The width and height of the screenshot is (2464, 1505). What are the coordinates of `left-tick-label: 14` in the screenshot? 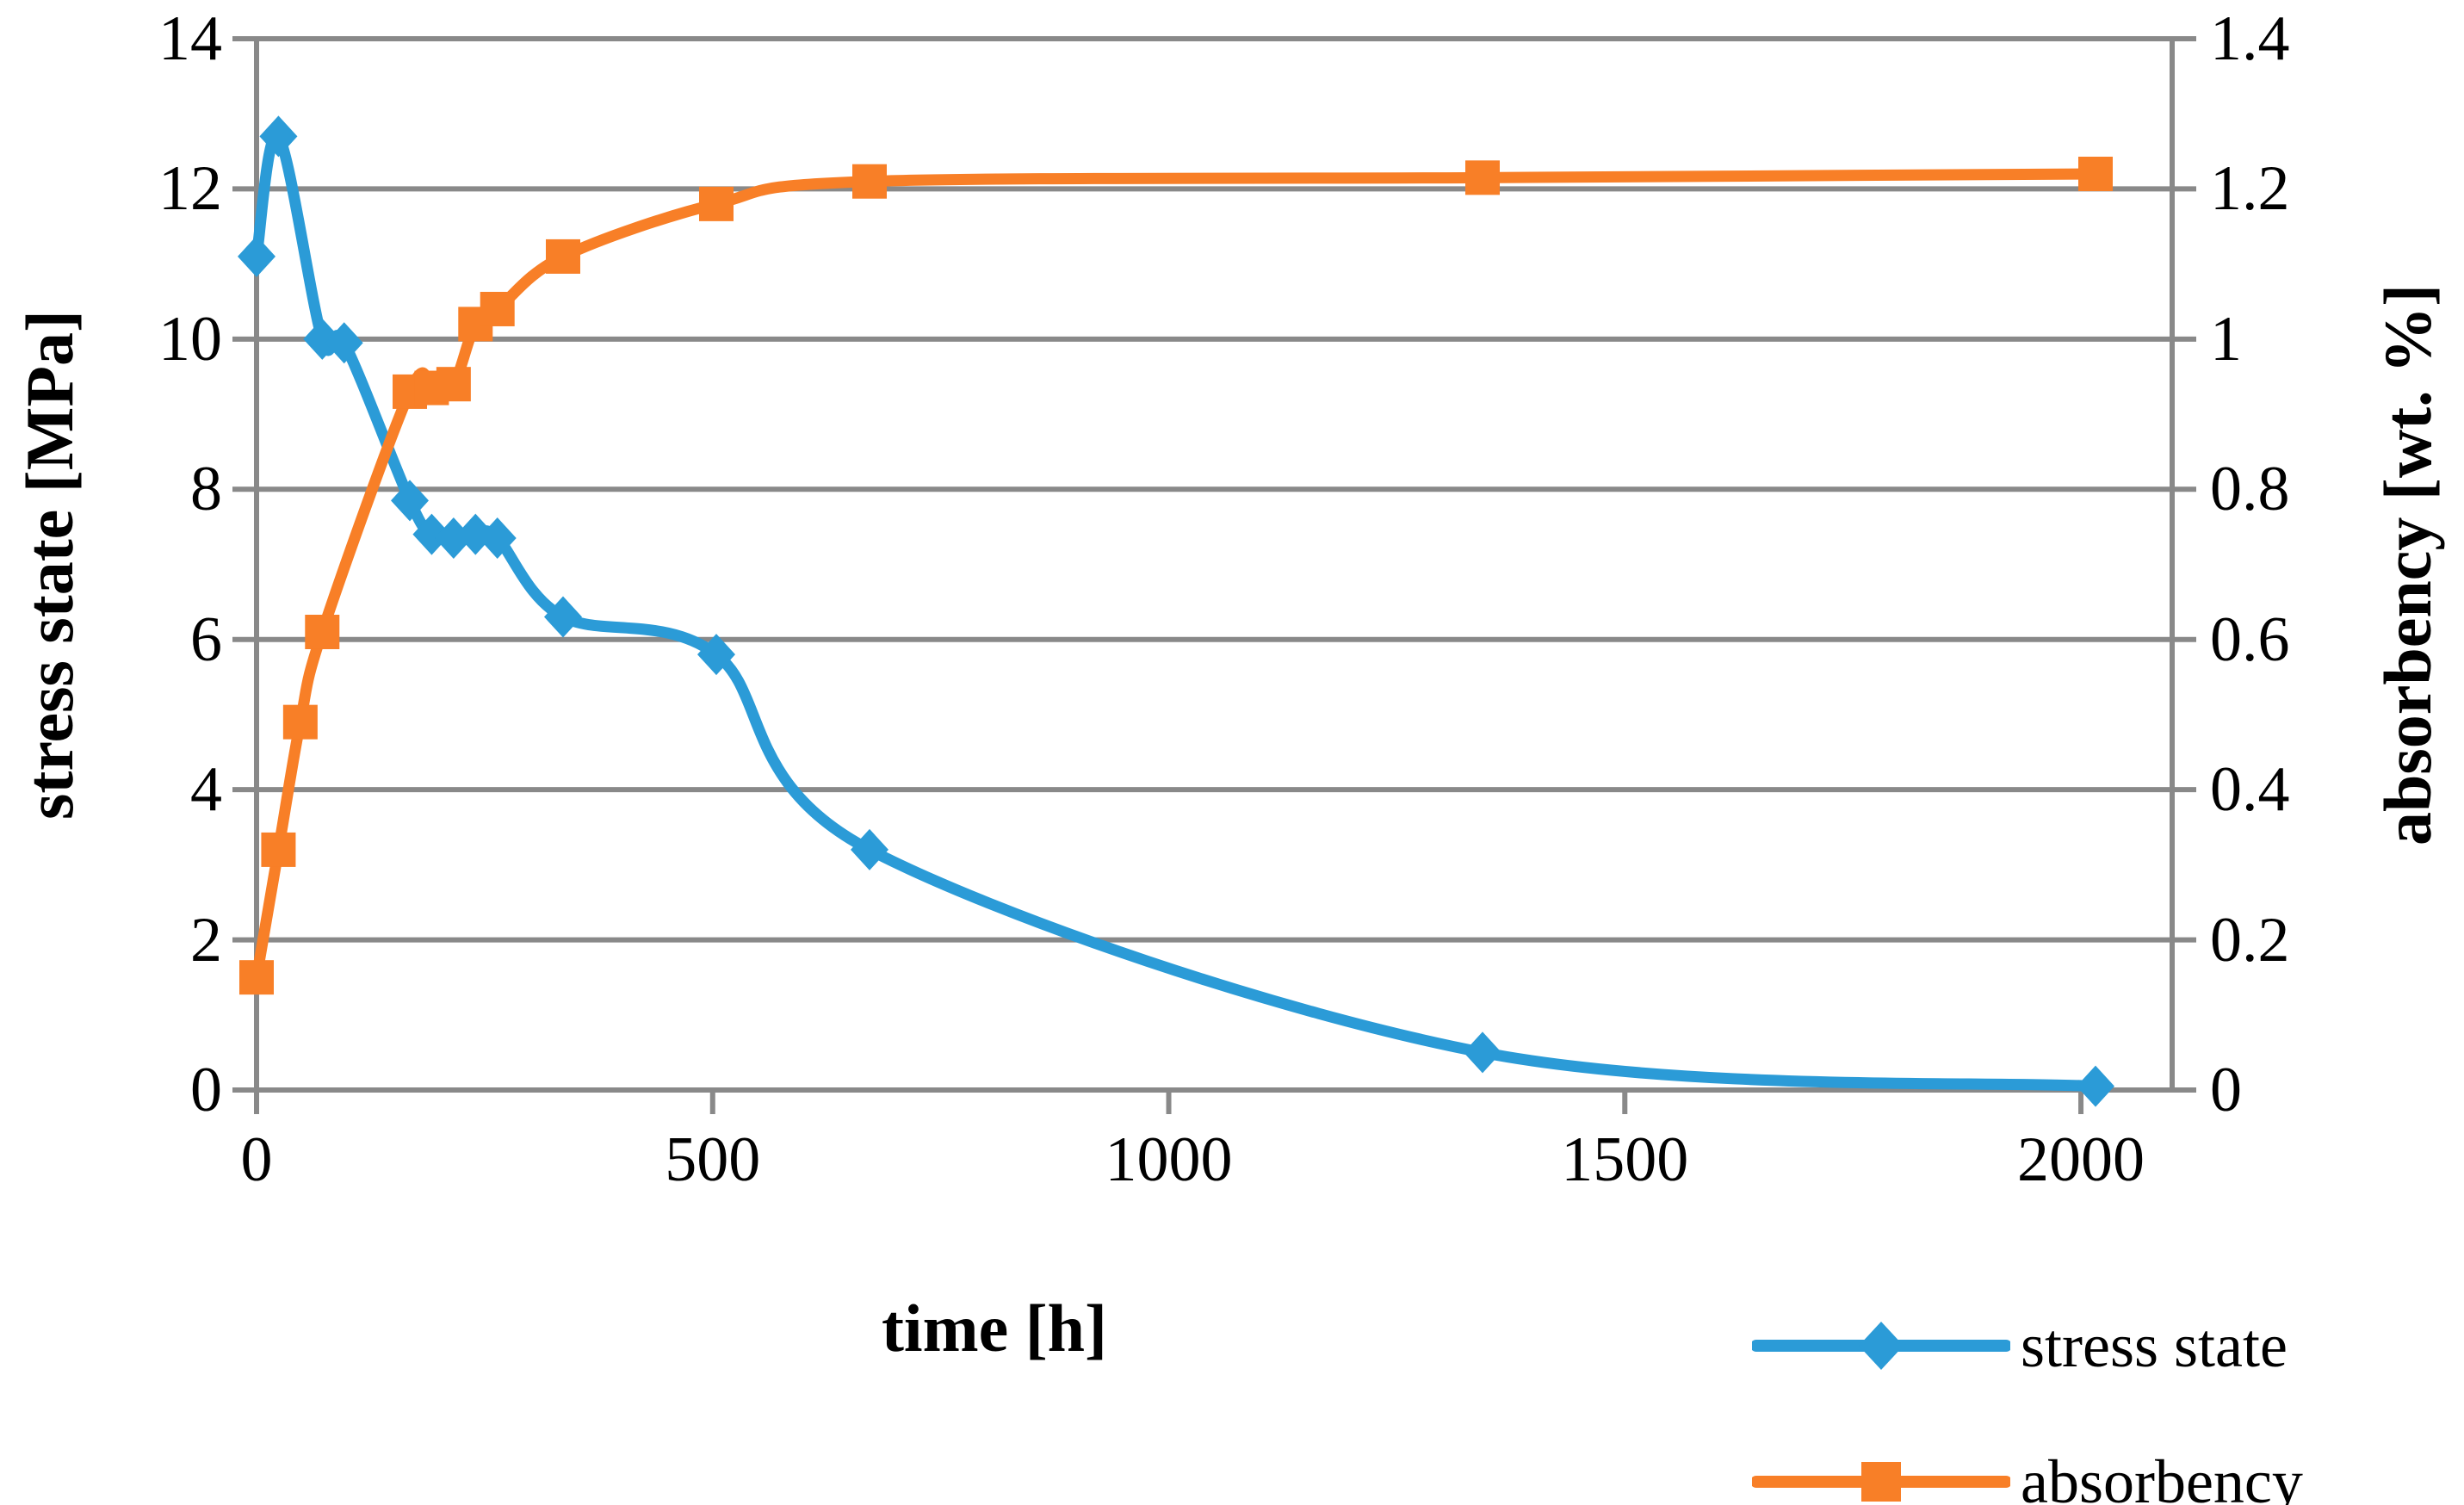 It's located at (190, 39).